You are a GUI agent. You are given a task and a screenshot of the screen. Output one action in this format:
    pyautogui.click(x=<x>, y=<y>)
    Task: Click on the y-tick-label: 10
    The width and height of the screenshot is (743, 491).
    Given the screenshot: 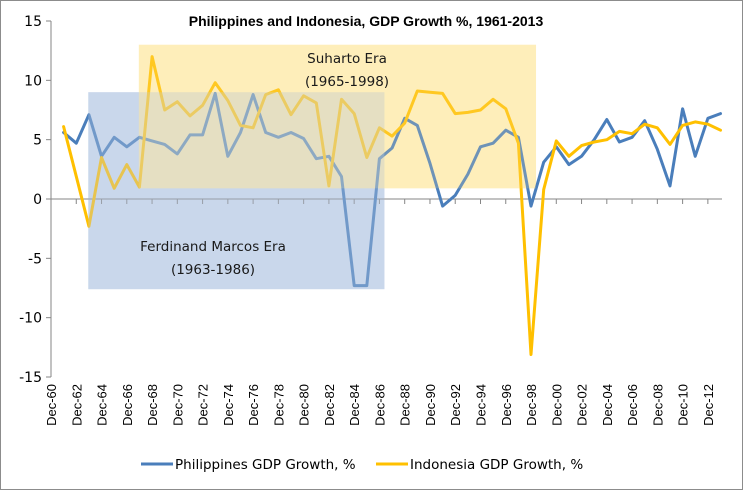 What is the action you would take?
    pyautogui.click(x=33, y=81)
    